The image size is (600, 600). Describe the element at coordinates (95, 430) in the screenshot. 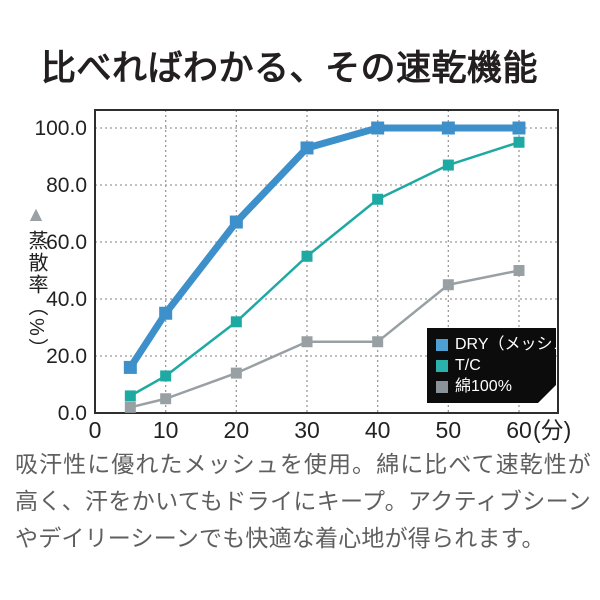

I see `x-tick-label: 0` at that location.